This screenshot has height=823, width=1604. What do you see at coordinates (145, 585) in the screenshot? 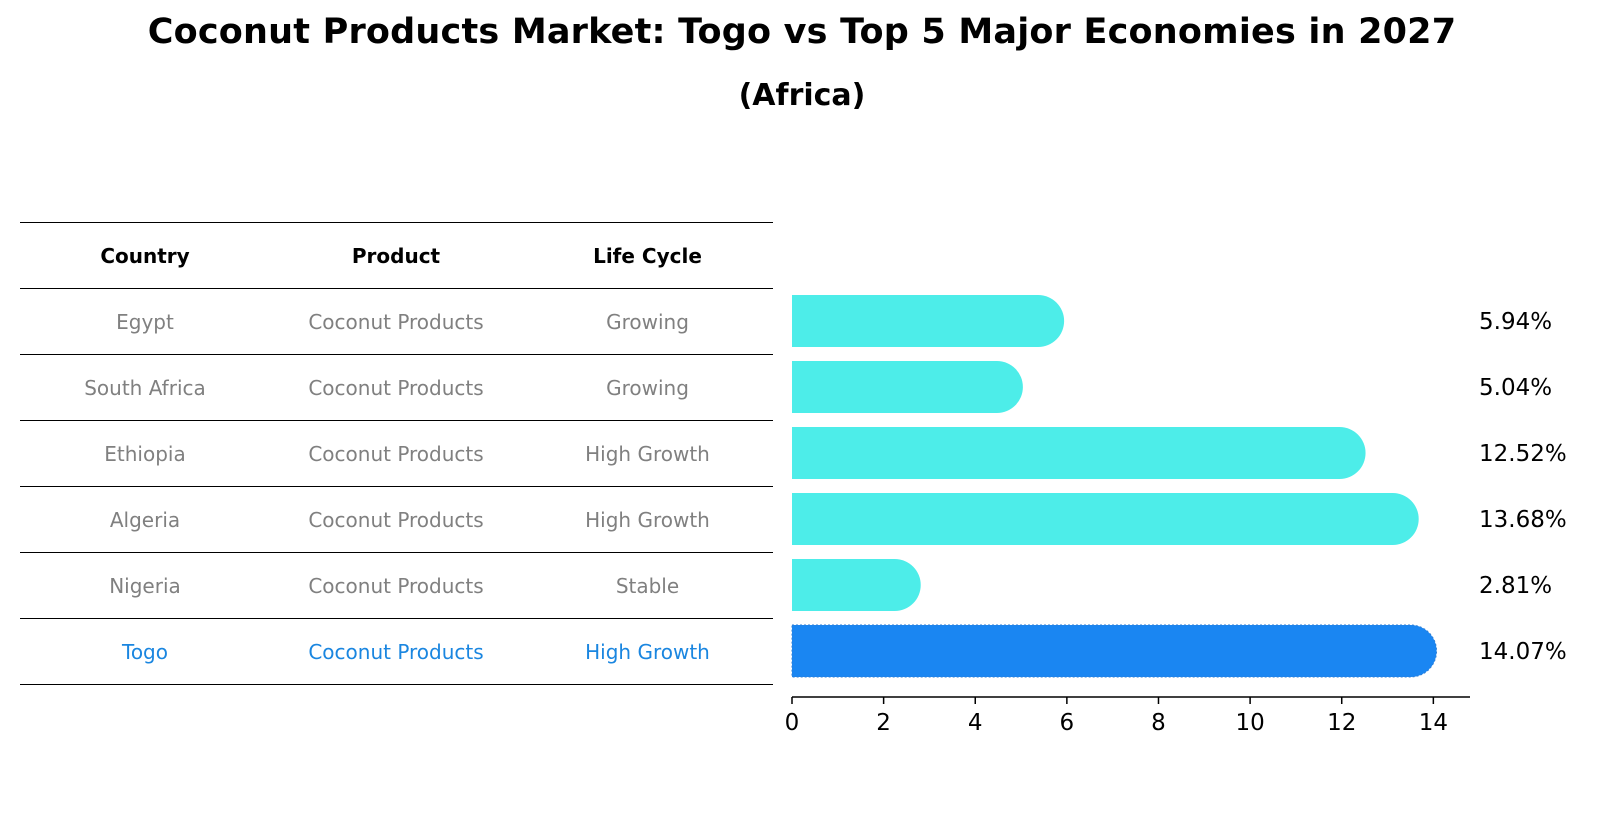
I see `cell-country: Nigeria` at bounding box center [145, 585].